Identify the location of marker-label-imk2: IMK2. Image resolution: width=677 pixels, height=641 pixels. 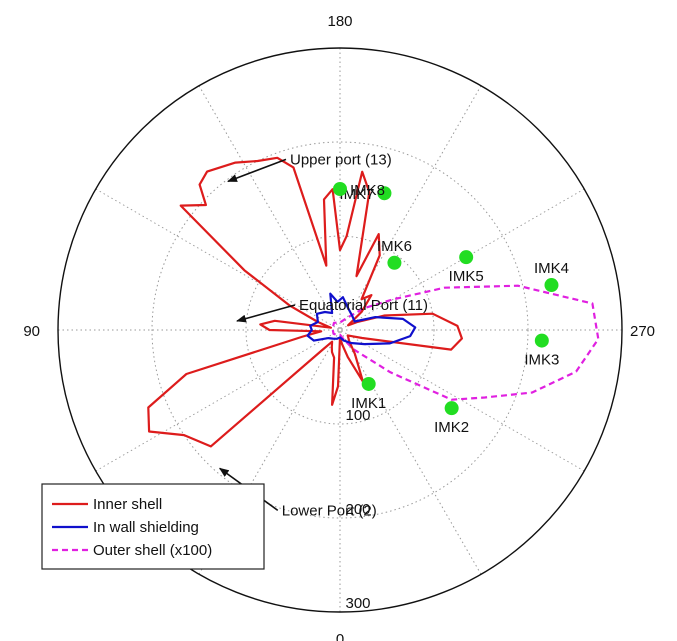
(451, 427).